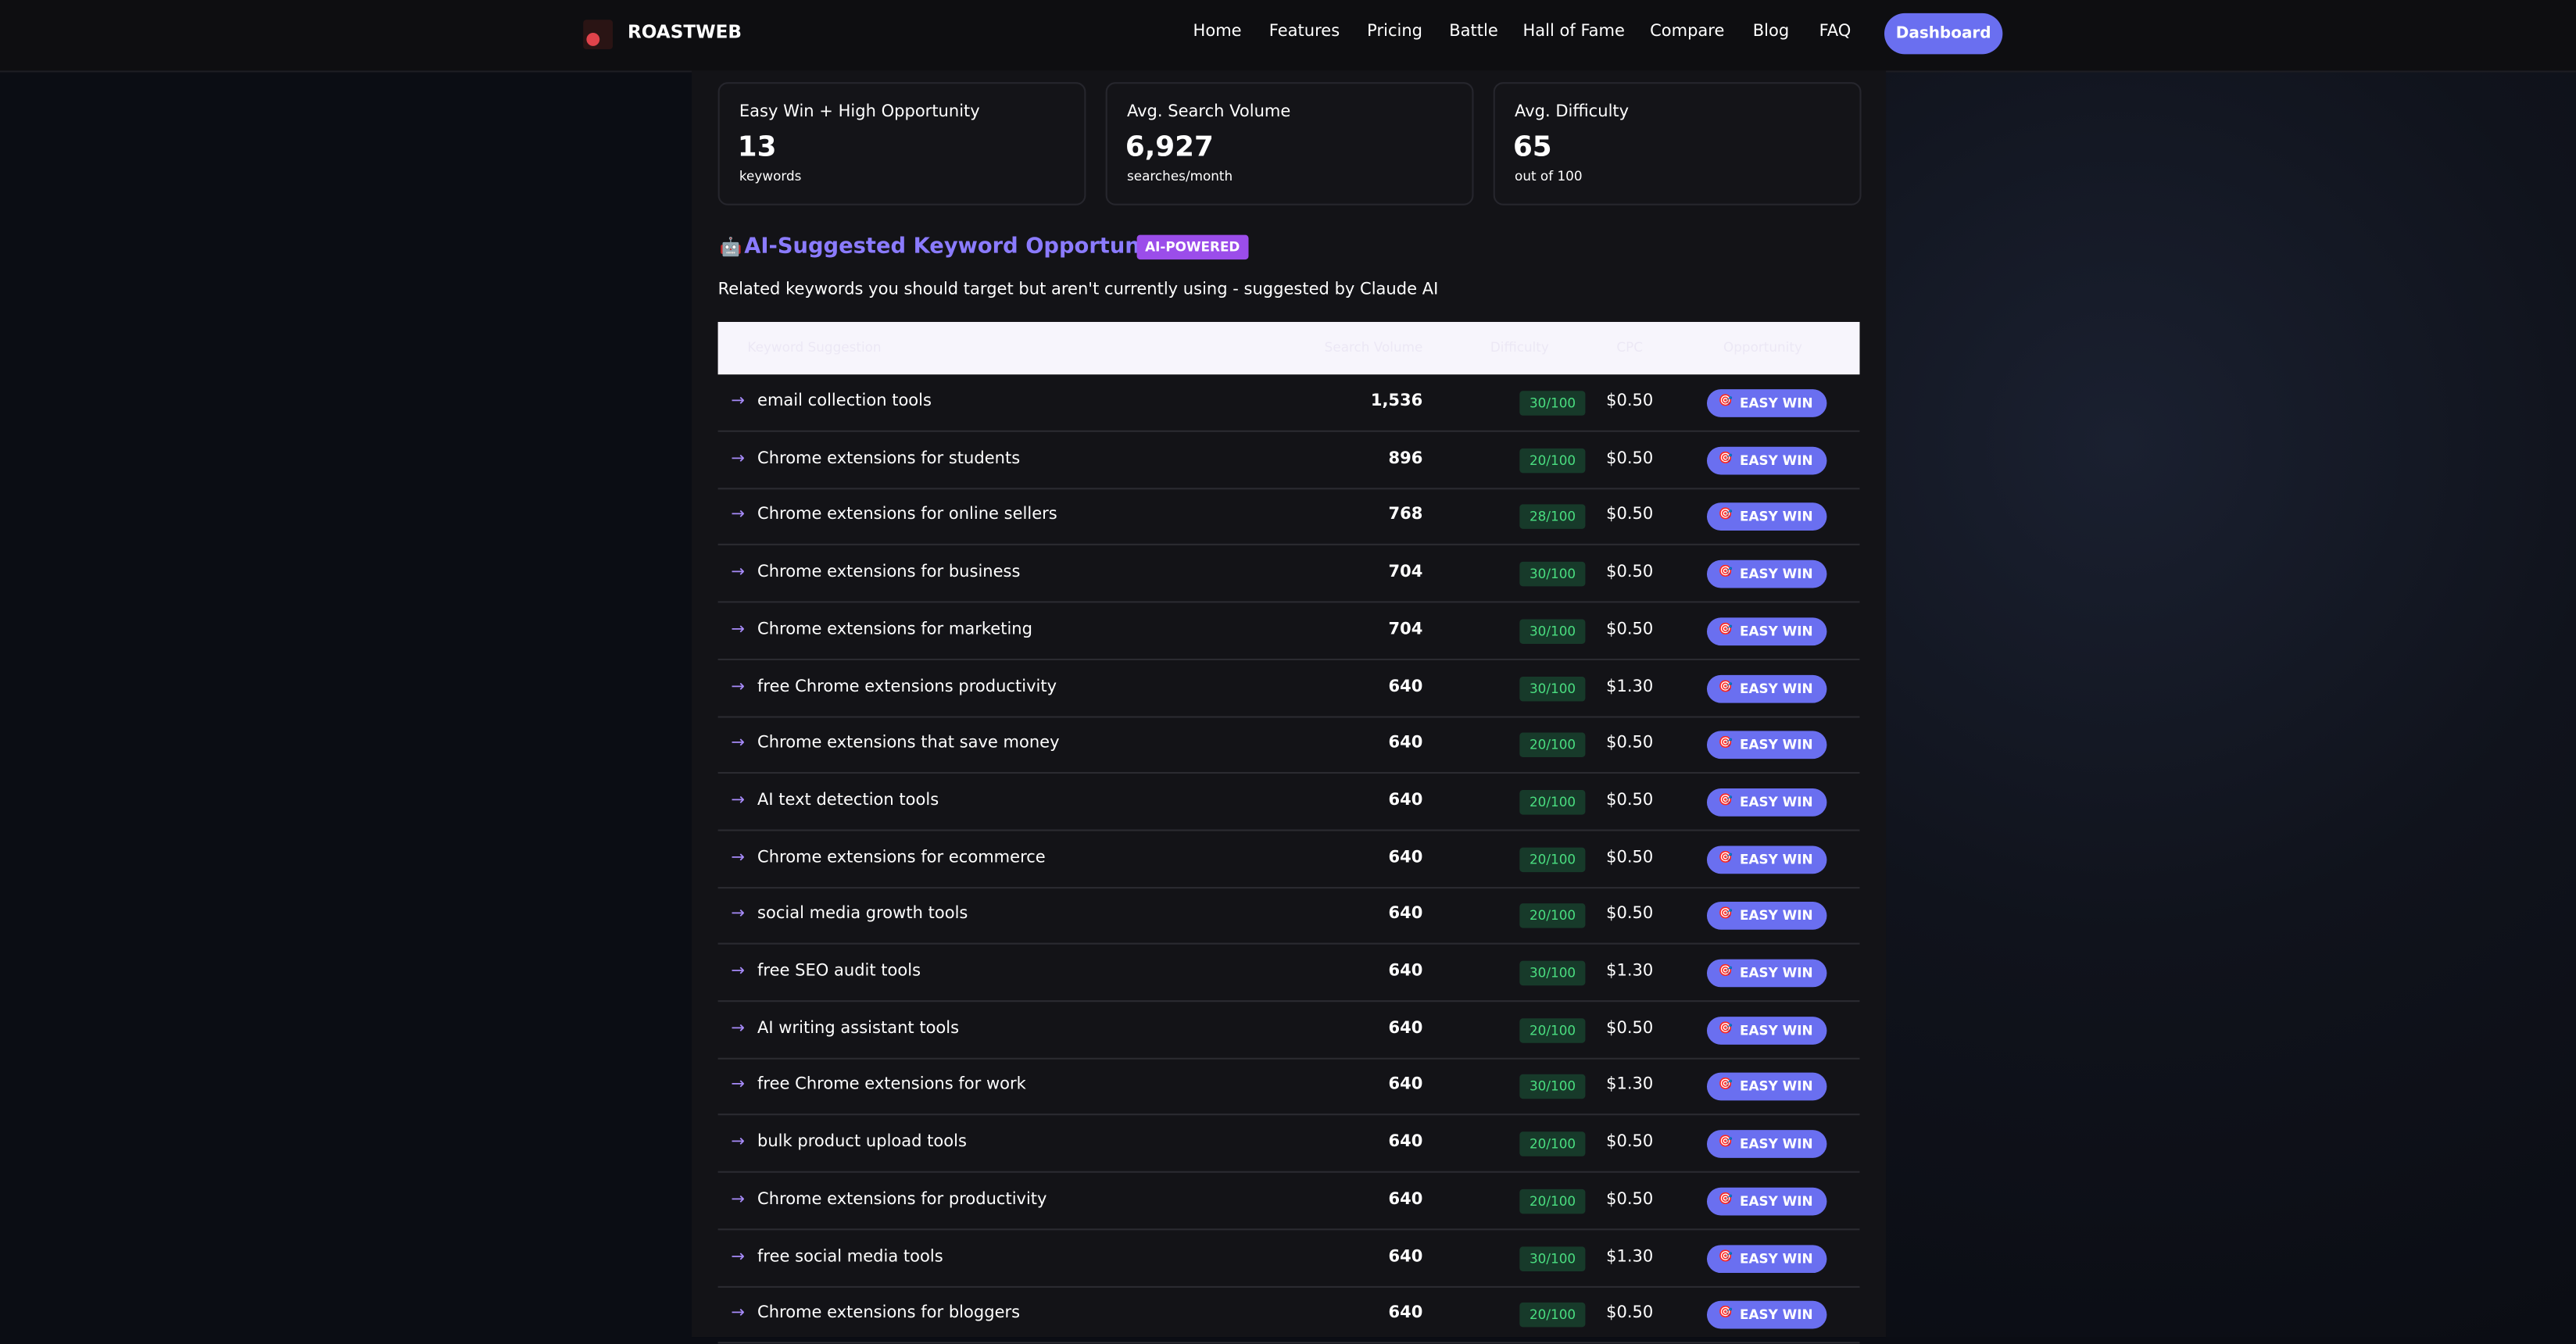 The width and height of the screenshot is (2576, 1344). Describe the element at coordinates (968, 247) in the screenshot. I see `section-title: AI-Suggested Keyword Opportunities` at that location.